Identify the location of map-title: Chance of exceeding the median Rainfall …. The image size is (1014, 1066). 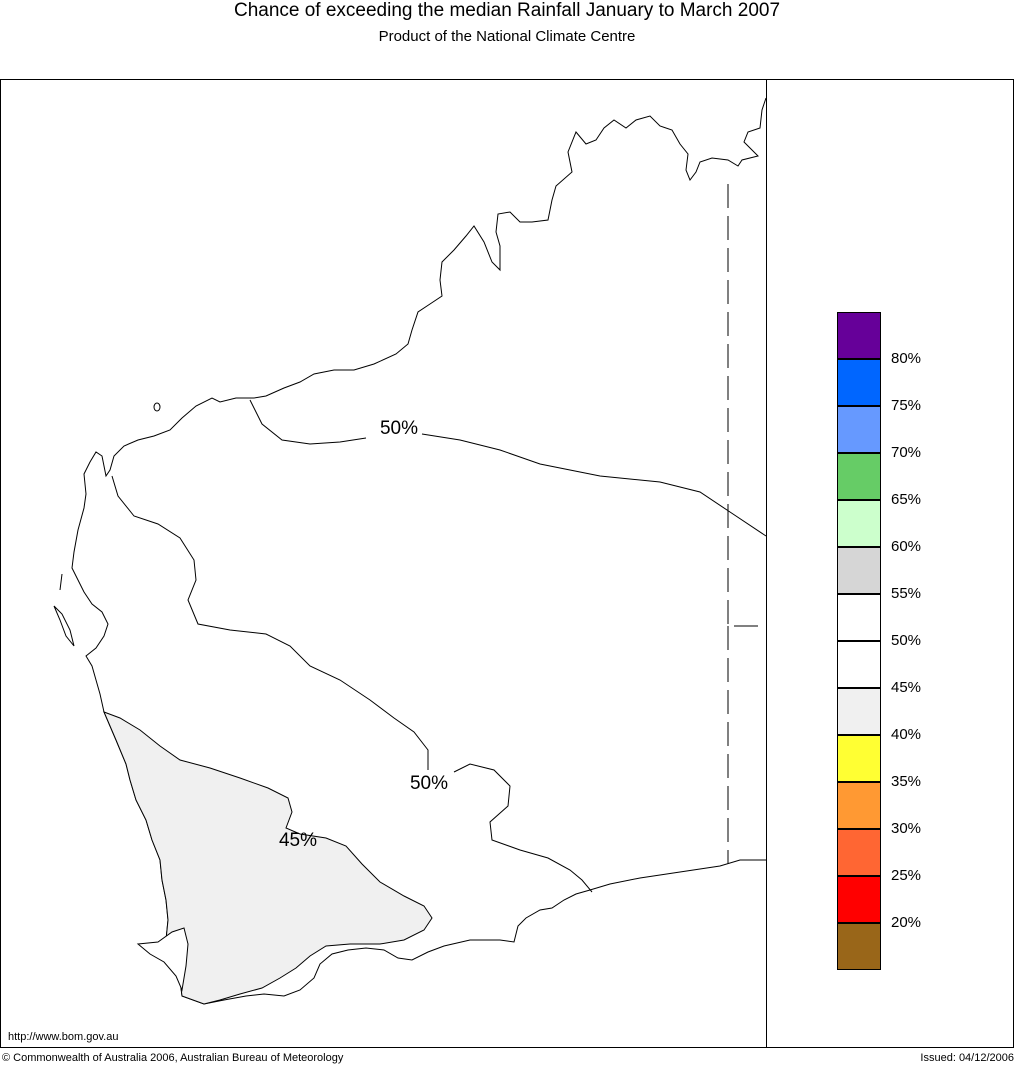
(507, 10).